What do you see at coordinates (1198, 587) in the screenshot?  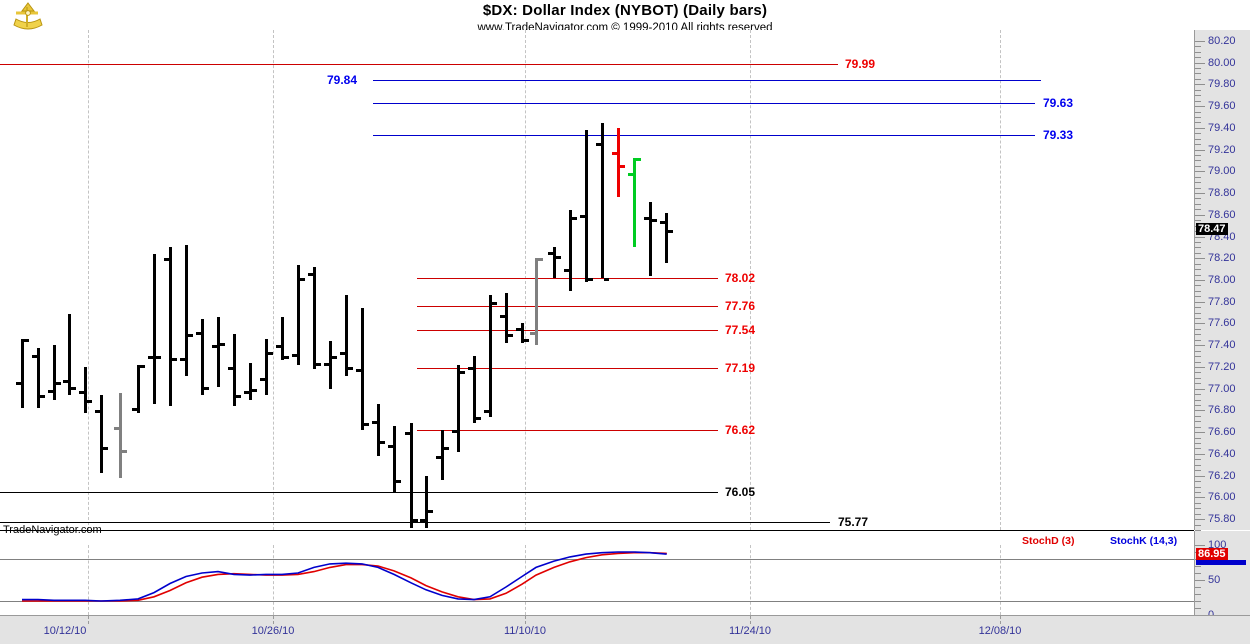 I see `stochastic-axis-minor-tick` at bounding box center [1198, 587].